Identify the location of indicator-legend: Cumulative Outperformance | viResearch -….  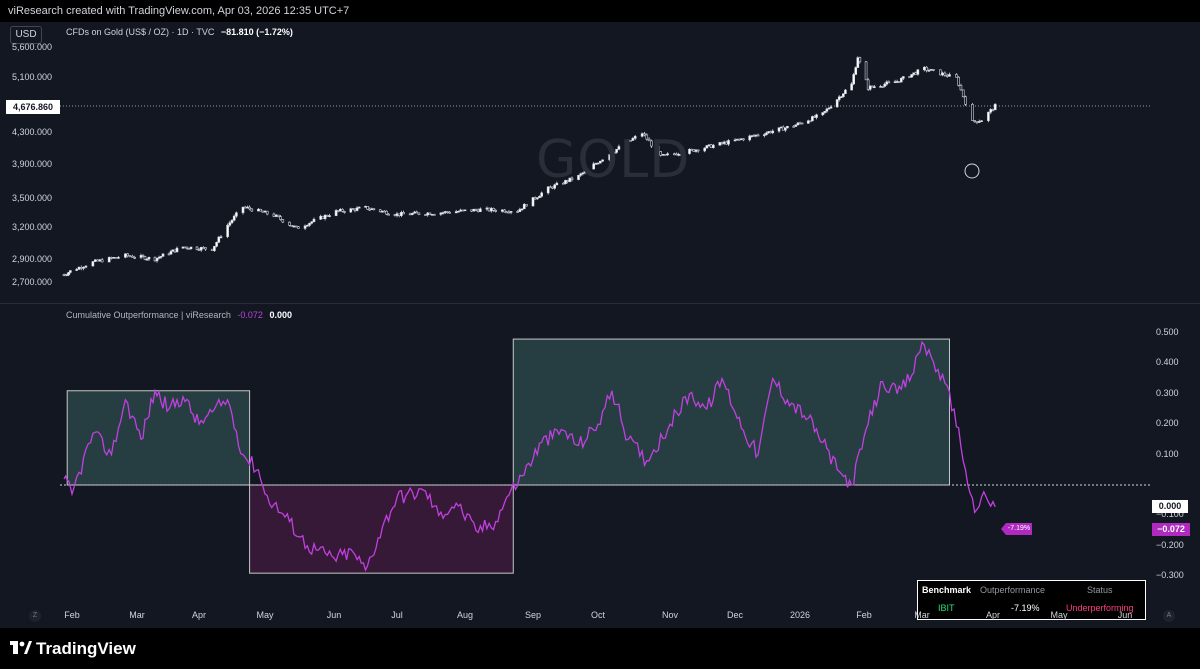
(179, 315).